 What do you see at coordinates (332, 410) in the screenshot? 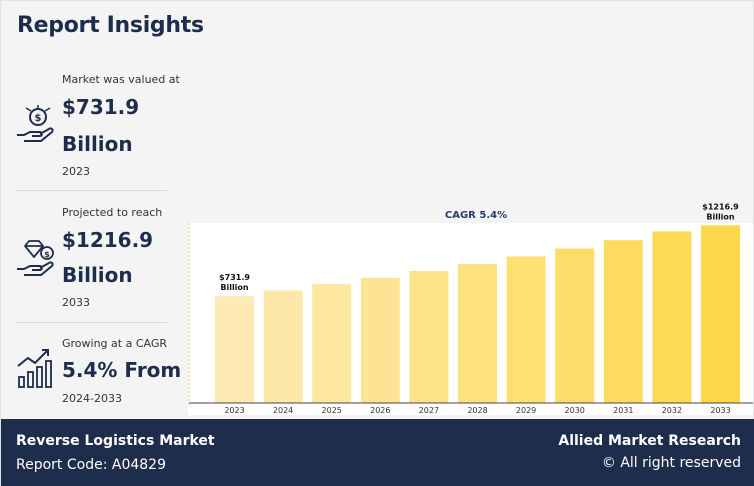
I see `x-tick-label: 2025` at bounding box center [332, 410].